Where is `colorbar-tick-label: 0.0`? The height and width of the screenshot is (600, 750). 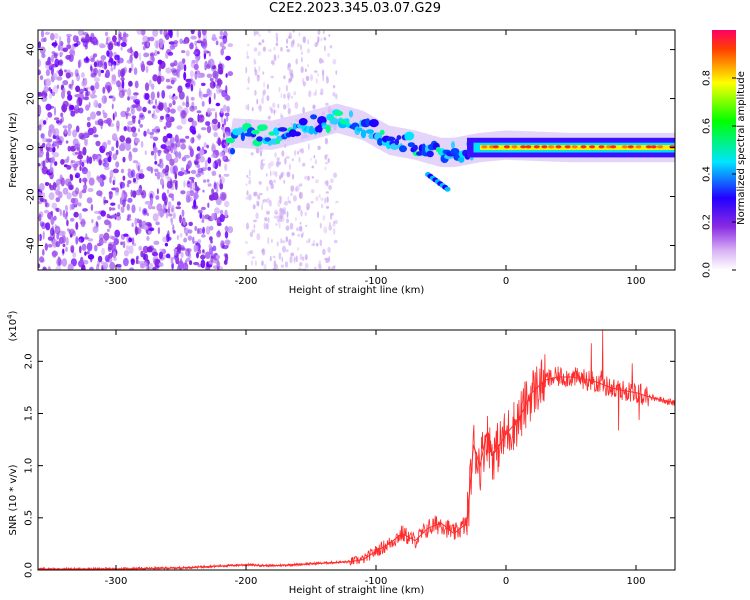
colorbar-tick-label: 0.0 is located at coordinates (707, 270).